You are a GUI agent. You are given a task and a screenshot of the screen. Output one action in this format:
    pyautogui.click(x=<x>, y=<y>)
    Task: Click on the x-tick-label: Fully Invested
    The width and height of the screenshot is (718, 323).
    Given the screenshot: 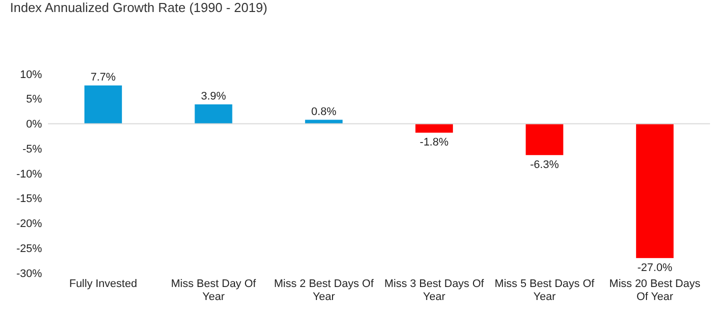 What is the action you would take?
    pyautogui.click(x=103, y=284)
    